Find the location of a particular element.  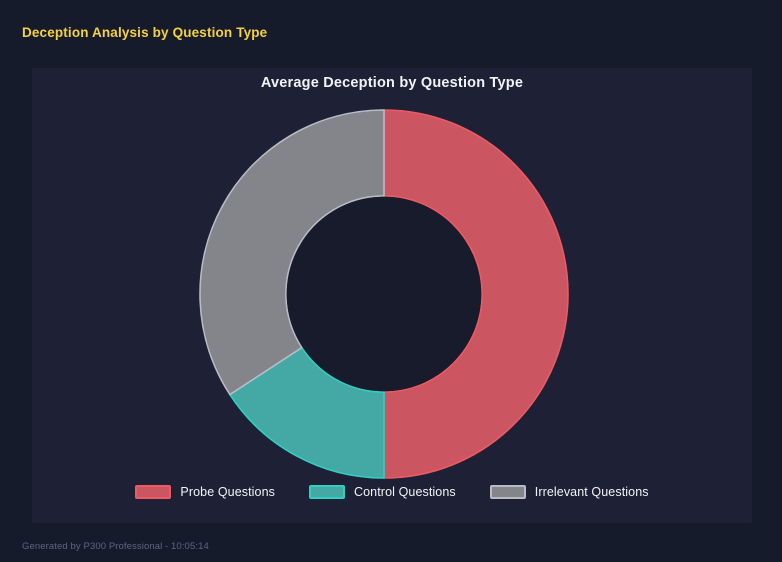

donut-slice-control-questions is located at coordinates (307, 412).